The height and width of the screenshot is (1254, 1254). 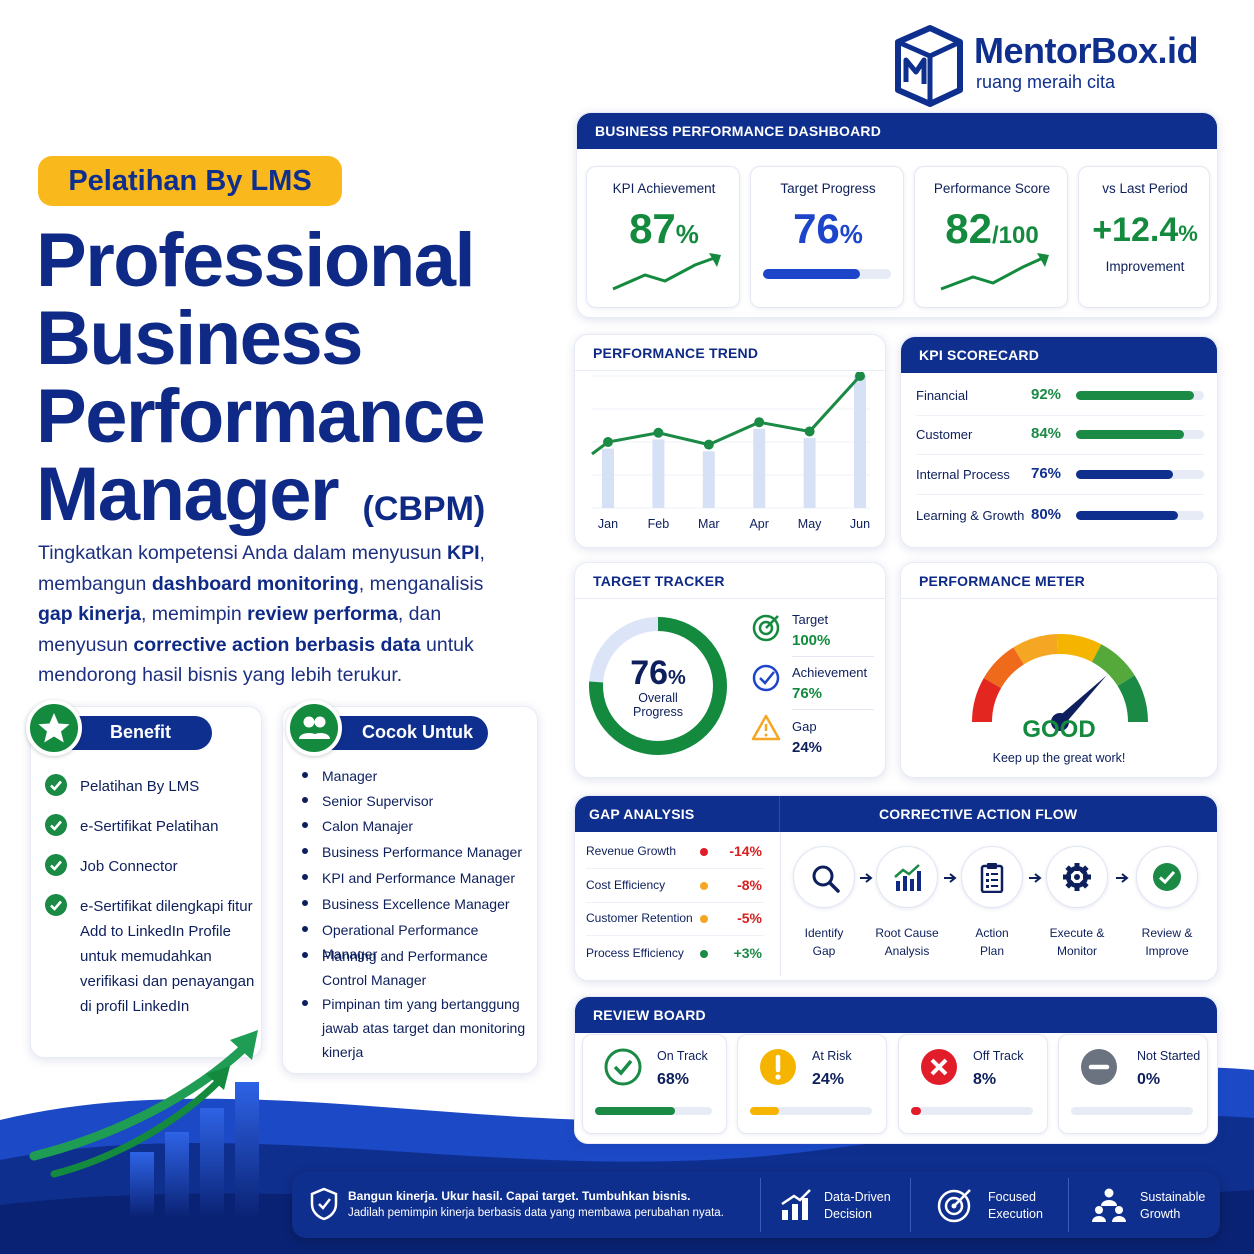 I want to click on performance-trend-chart: Jan Feb Mar Apr May Jun, so click(x=730, y=451).